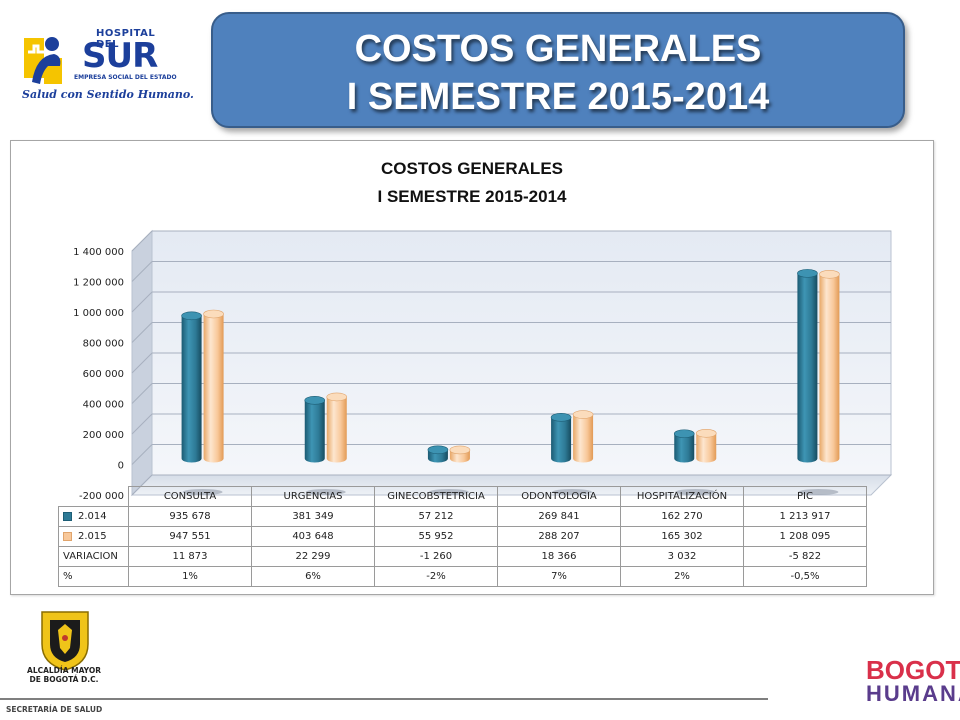 This screenshot has height=720, width=960. Describe the element at coordinates (98, 252) in the screenshot. I see `y-tick-label: 1 400 000` at that location.